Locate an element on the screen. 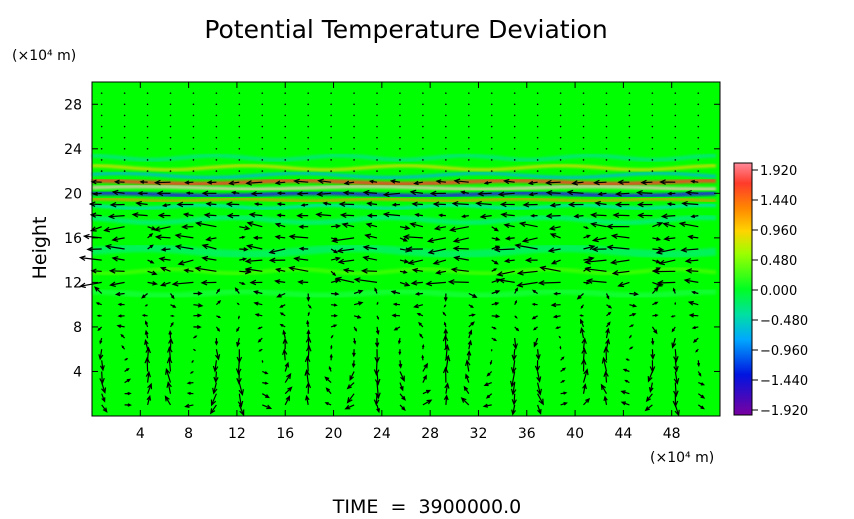  colorbar-label: 0.960 is located at coordinates (778, 231).